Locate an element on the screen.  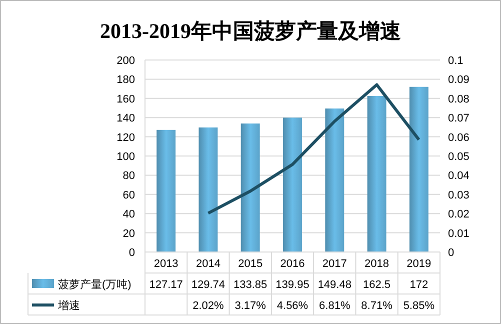
x-tick-label: 2019 is located at coordinates (419, 264).